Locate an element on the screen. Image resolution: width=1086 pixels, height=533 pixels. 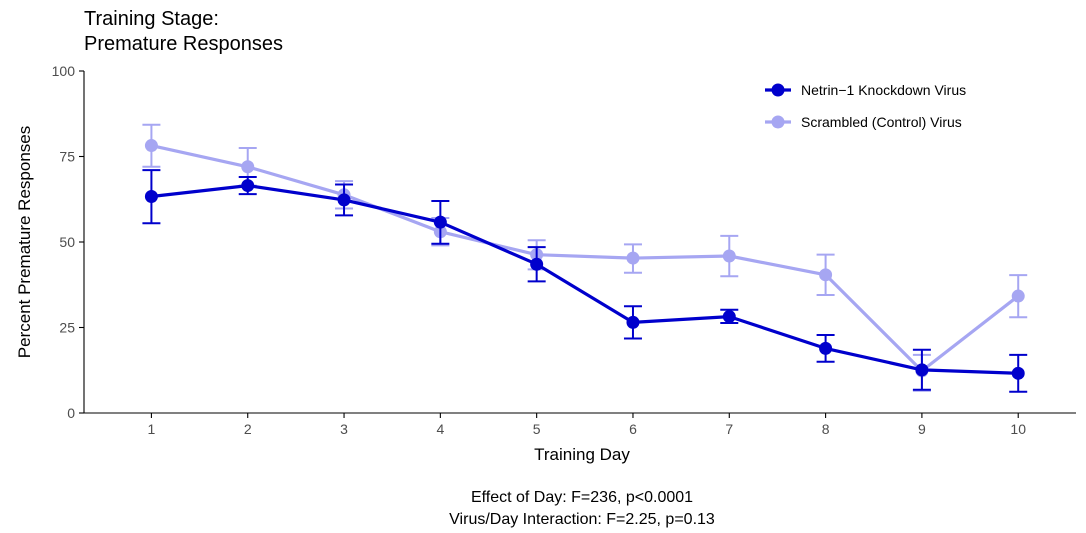
chart-title-line-1: Training Stage: is located at coordinates (151, 19).